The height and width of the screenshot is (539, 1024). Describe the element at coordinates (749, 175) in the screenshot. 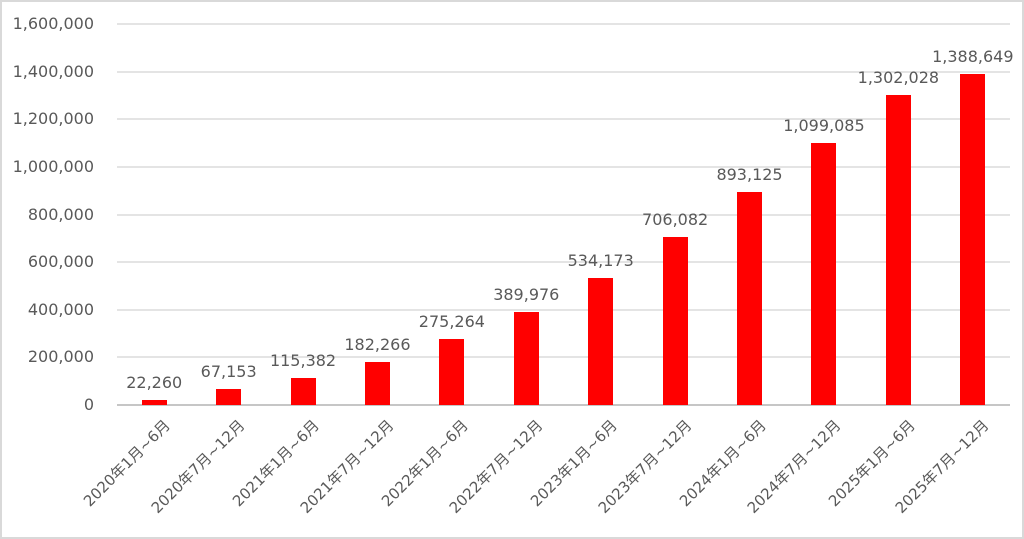

I see `bar-value-label: 893,125` at that location.